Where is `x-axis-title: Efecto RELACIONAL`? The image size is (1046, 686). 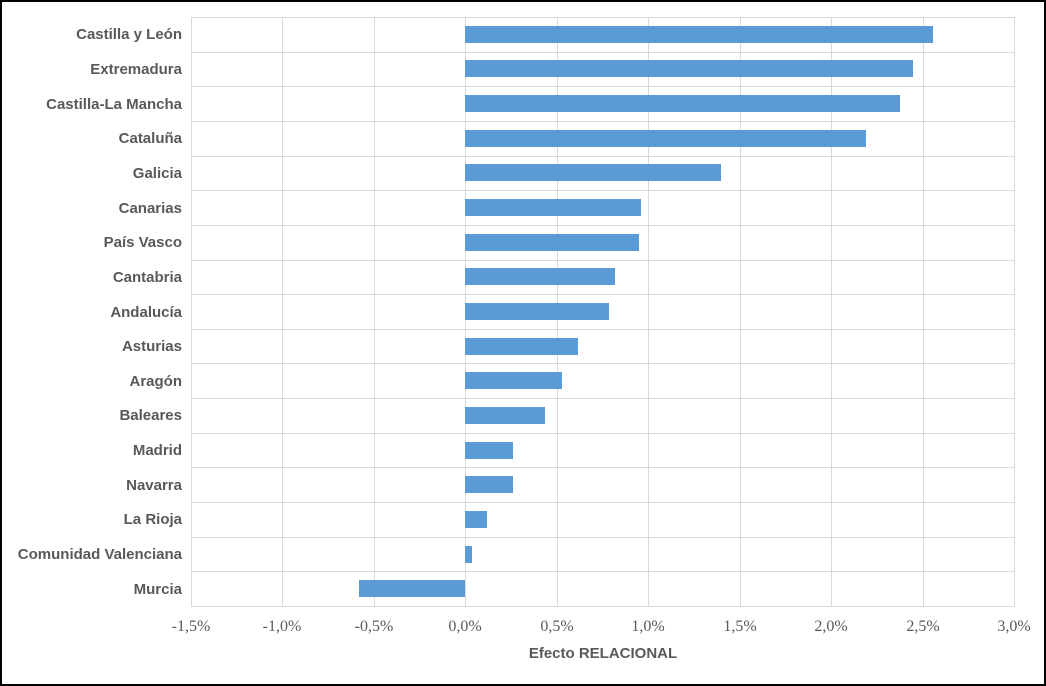
x-axis-title: Efecto RELACIONAL is located at coordinates (603, 653).